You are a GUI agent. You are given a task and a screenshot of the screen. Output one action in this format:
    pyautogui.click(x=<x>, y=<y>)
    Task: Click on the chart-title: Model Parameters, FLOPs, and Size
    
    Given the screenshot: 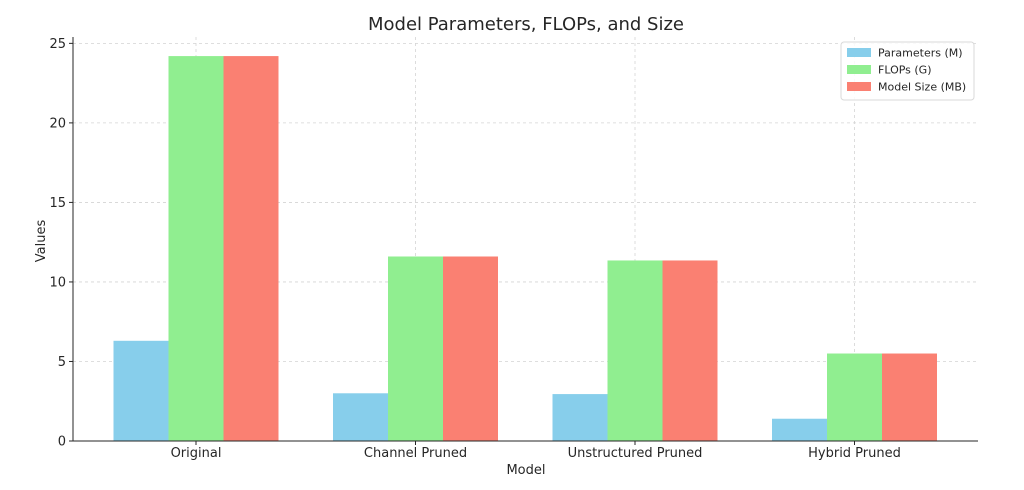 What is the action you would take?
    pyautogui.click(x=526, y=24)
    